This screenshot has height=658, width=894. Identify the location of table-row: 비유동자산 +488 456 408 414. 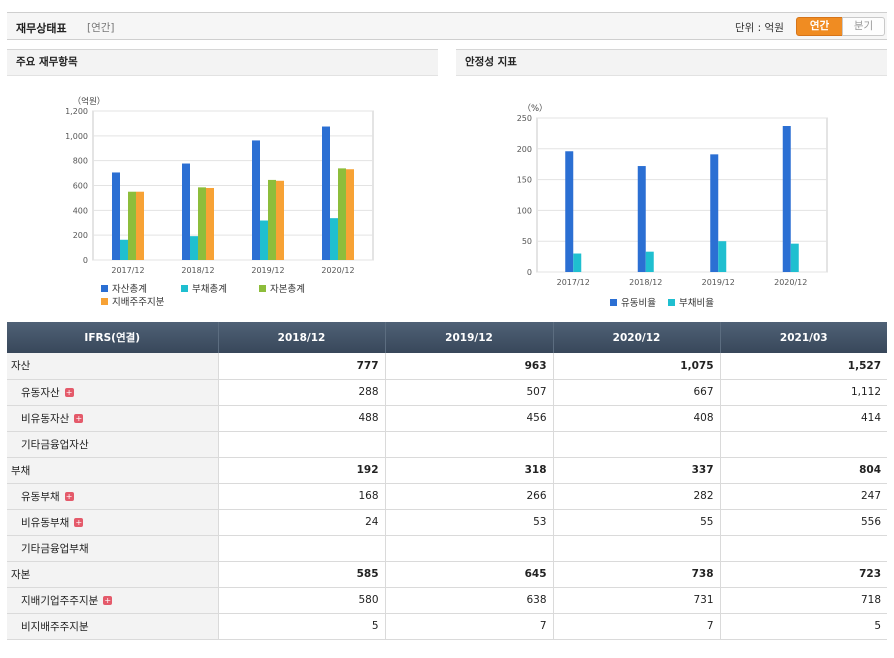
(447, 418).